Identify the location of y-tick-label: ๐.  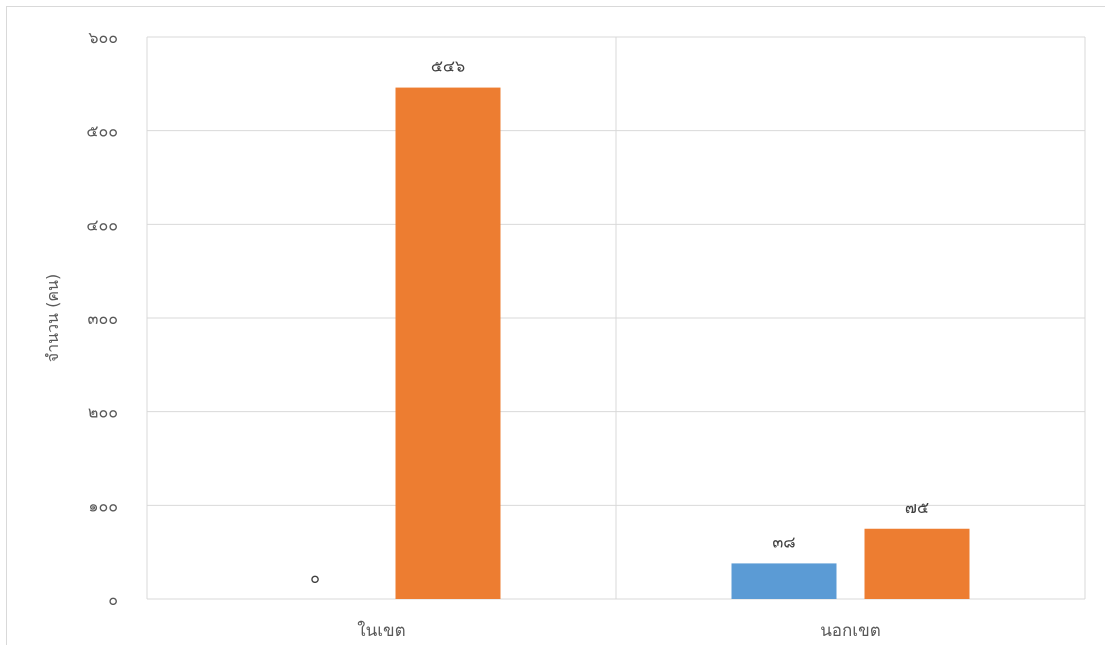
(113, 599).